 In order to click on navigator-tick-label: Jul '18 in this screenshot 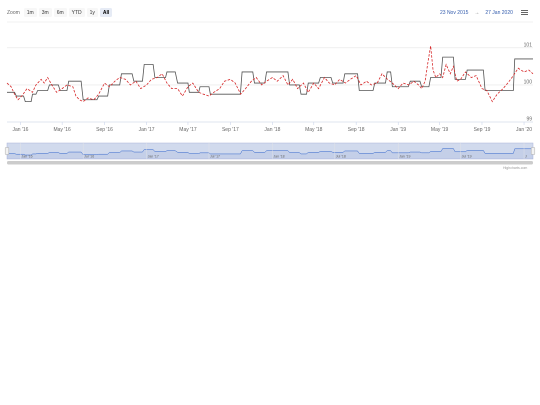, I will do `click(341, 157)`.